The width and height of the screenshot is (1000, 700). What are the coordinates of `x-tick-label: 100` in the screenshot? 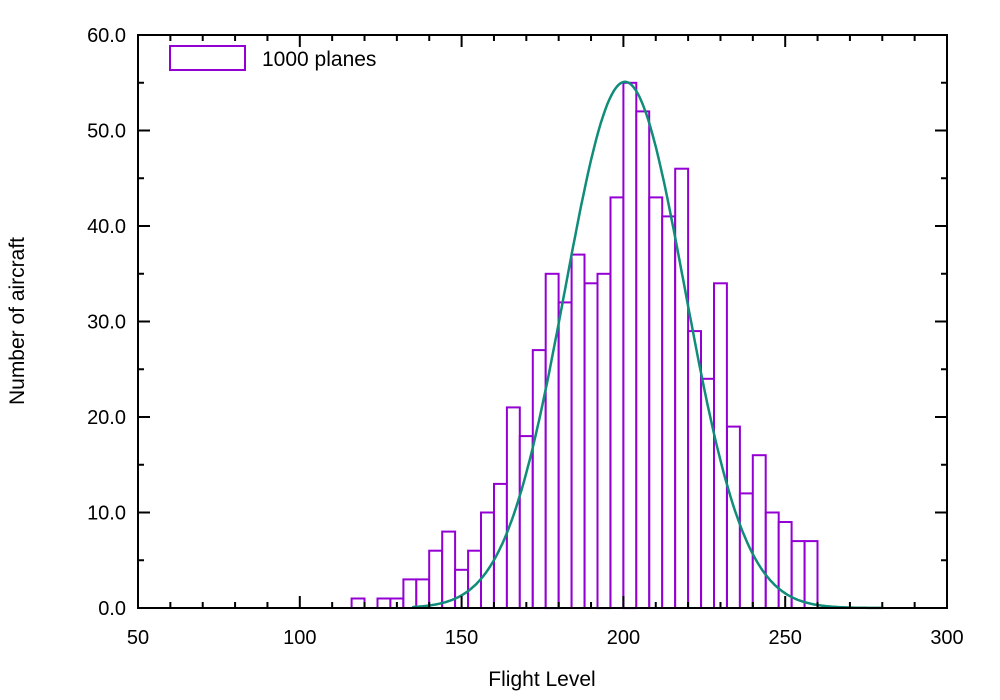 It's located at (299, 638).